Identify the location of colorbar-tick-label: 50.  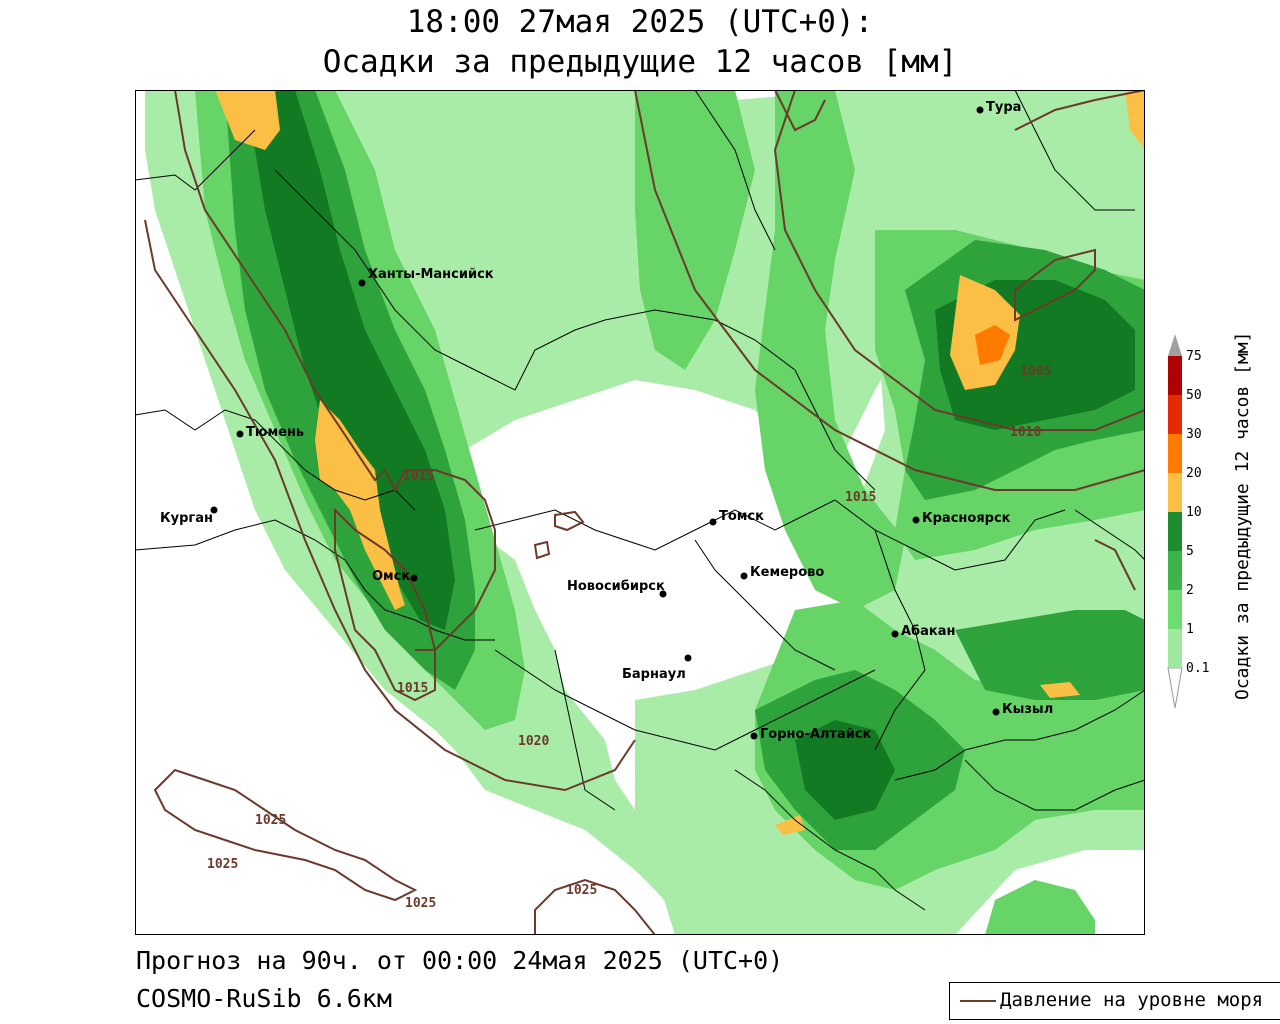
(1194, 395).